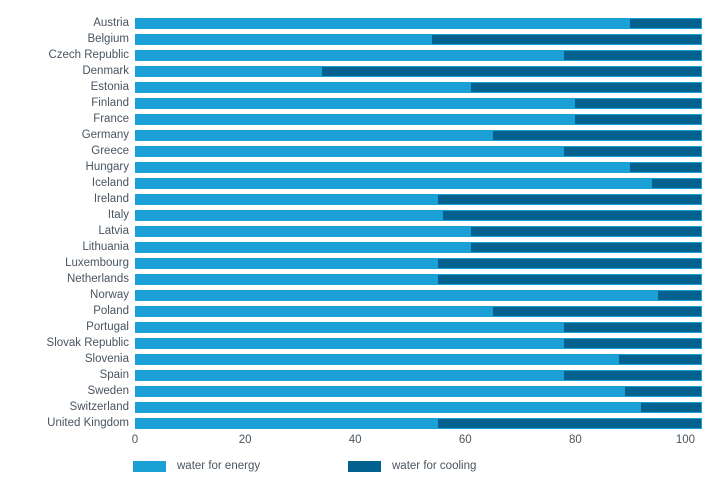 This screenshot has width=725, height=491. Describe the element at coordinates (434, 466) in the screenshot. I see `cooling-legend-label: water for cooling` at that location.